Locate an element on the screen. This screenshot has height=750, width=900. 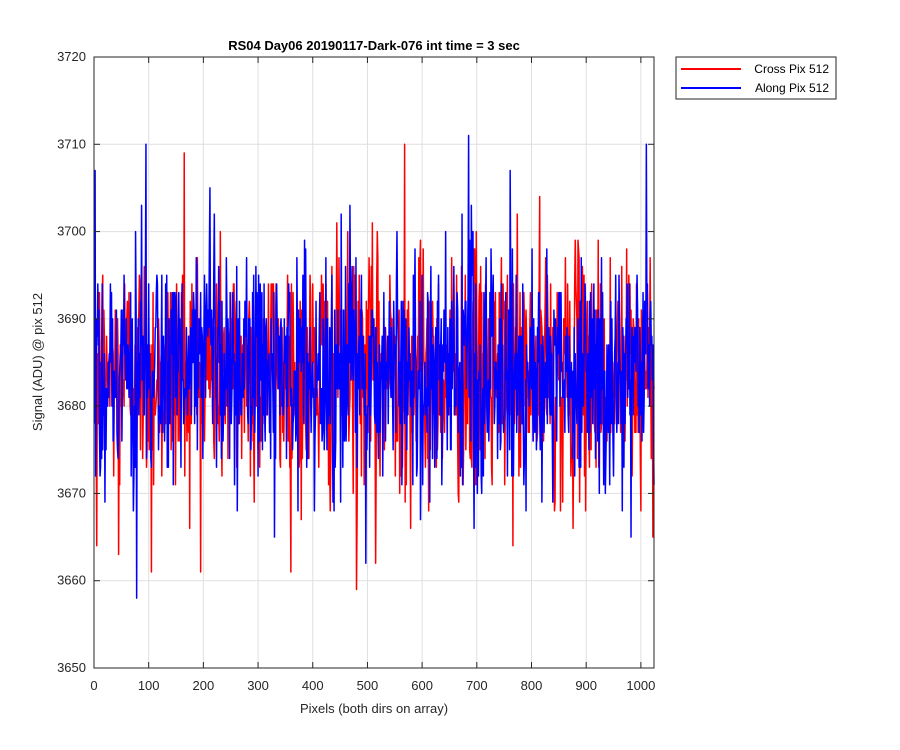
x-tick-label: 1000 is located at coordinates (640, 685).